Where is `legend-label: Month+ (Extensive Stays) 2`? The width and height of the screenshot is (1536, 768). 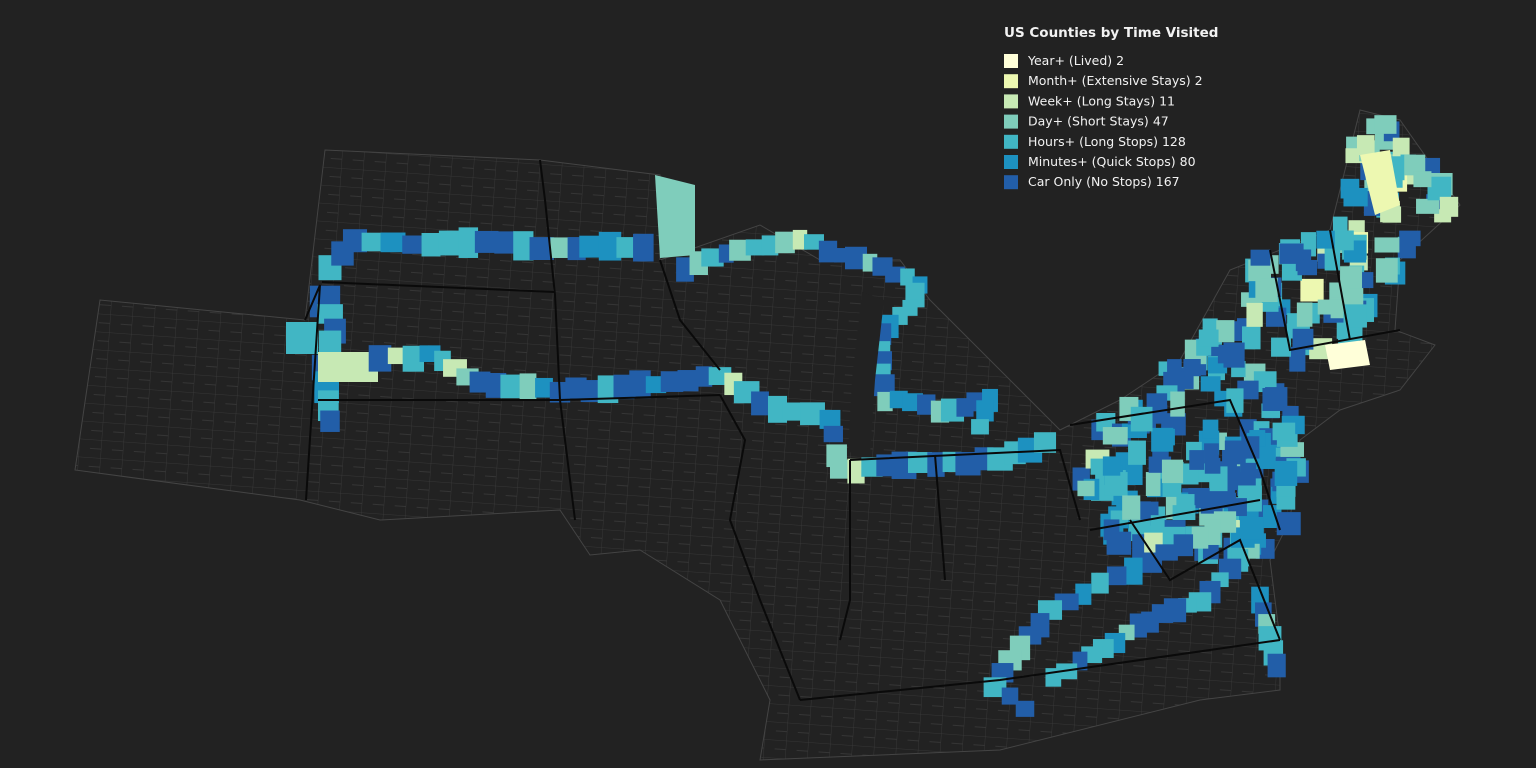 legend-label: Month+ (Extensive Stays) 2 is located at coordinates (1115, 80).